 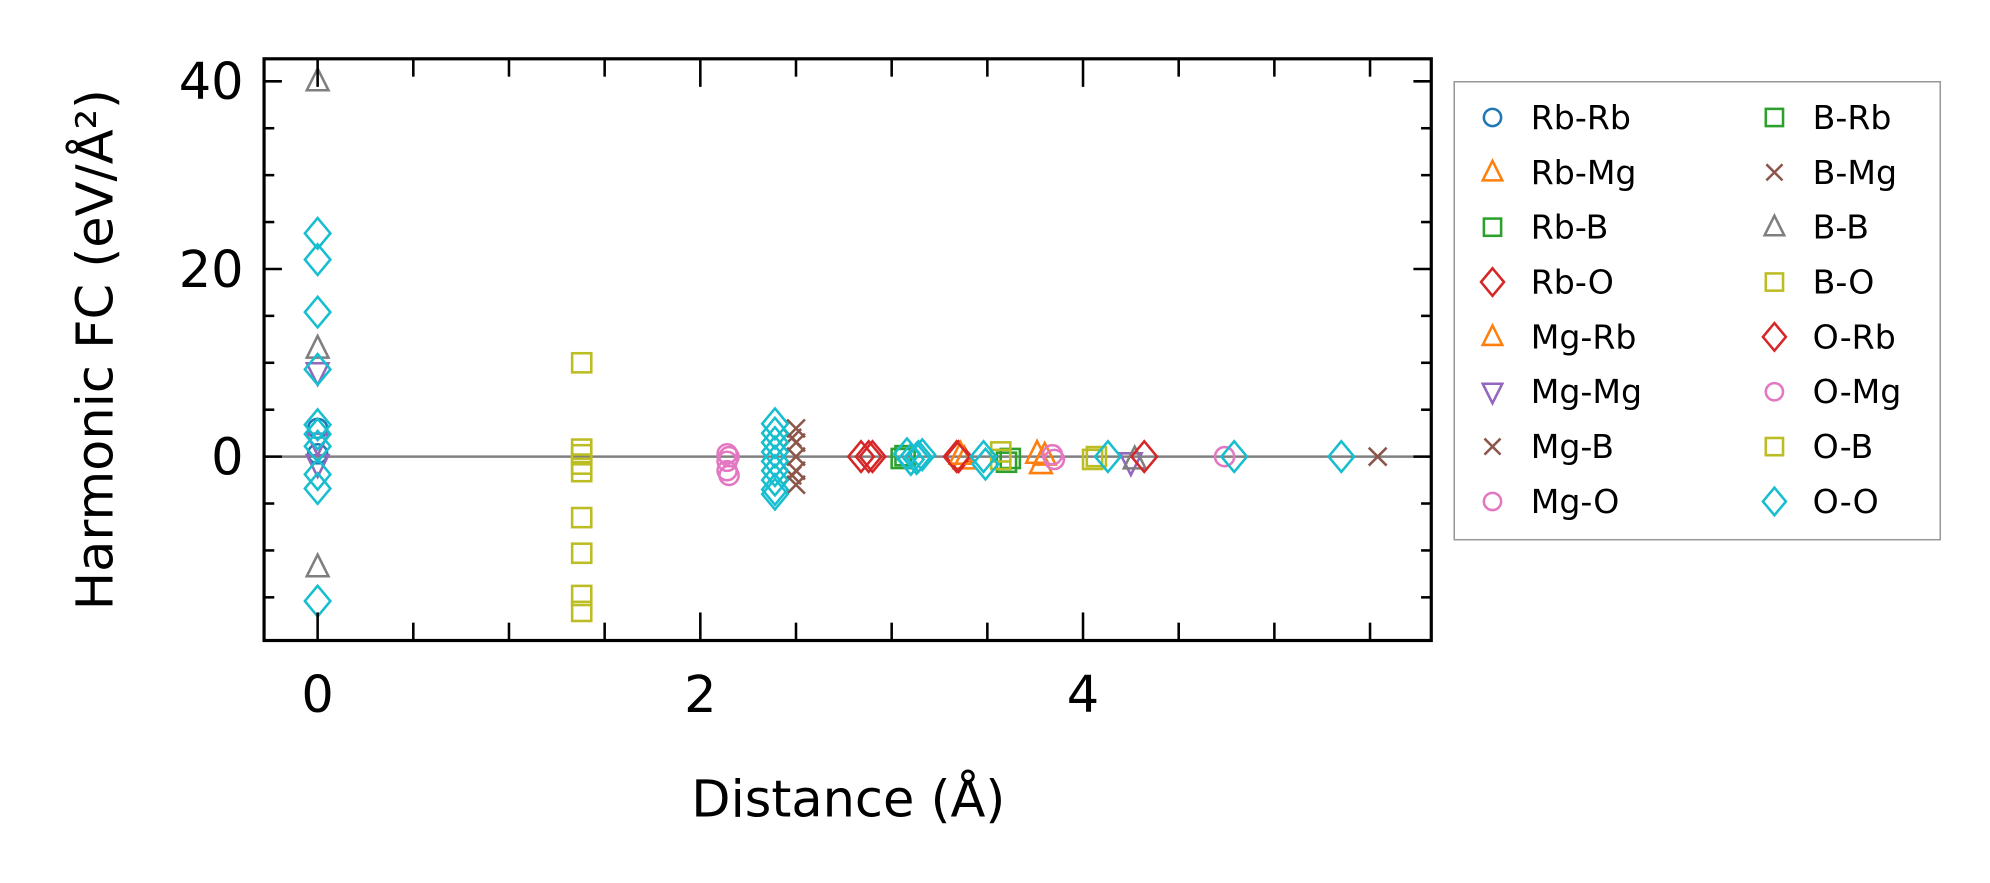 I want to click on legend-item-b-rb: B-Rb, so click(x=1828, y=117).